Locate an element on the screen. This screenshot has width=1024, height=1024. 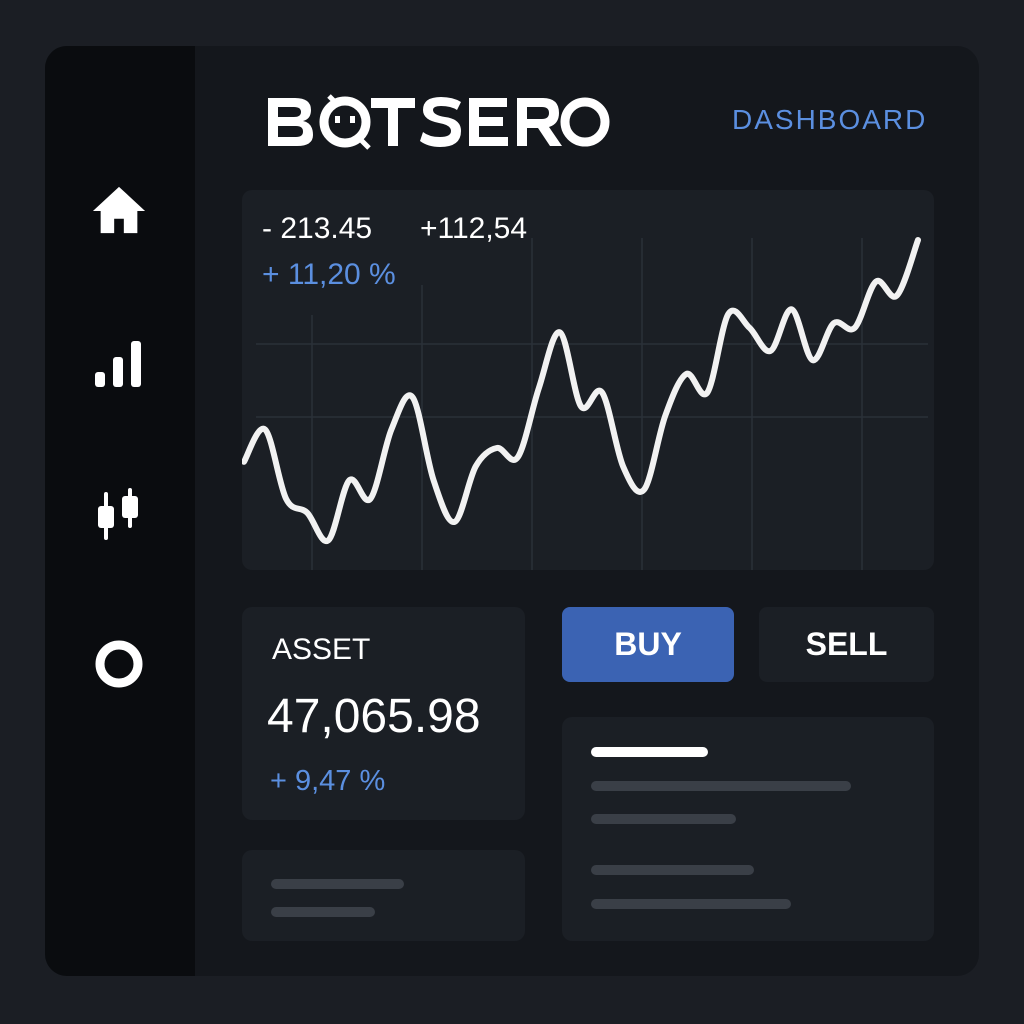
sidebar-item-profile is located at coordinates (119, 664).